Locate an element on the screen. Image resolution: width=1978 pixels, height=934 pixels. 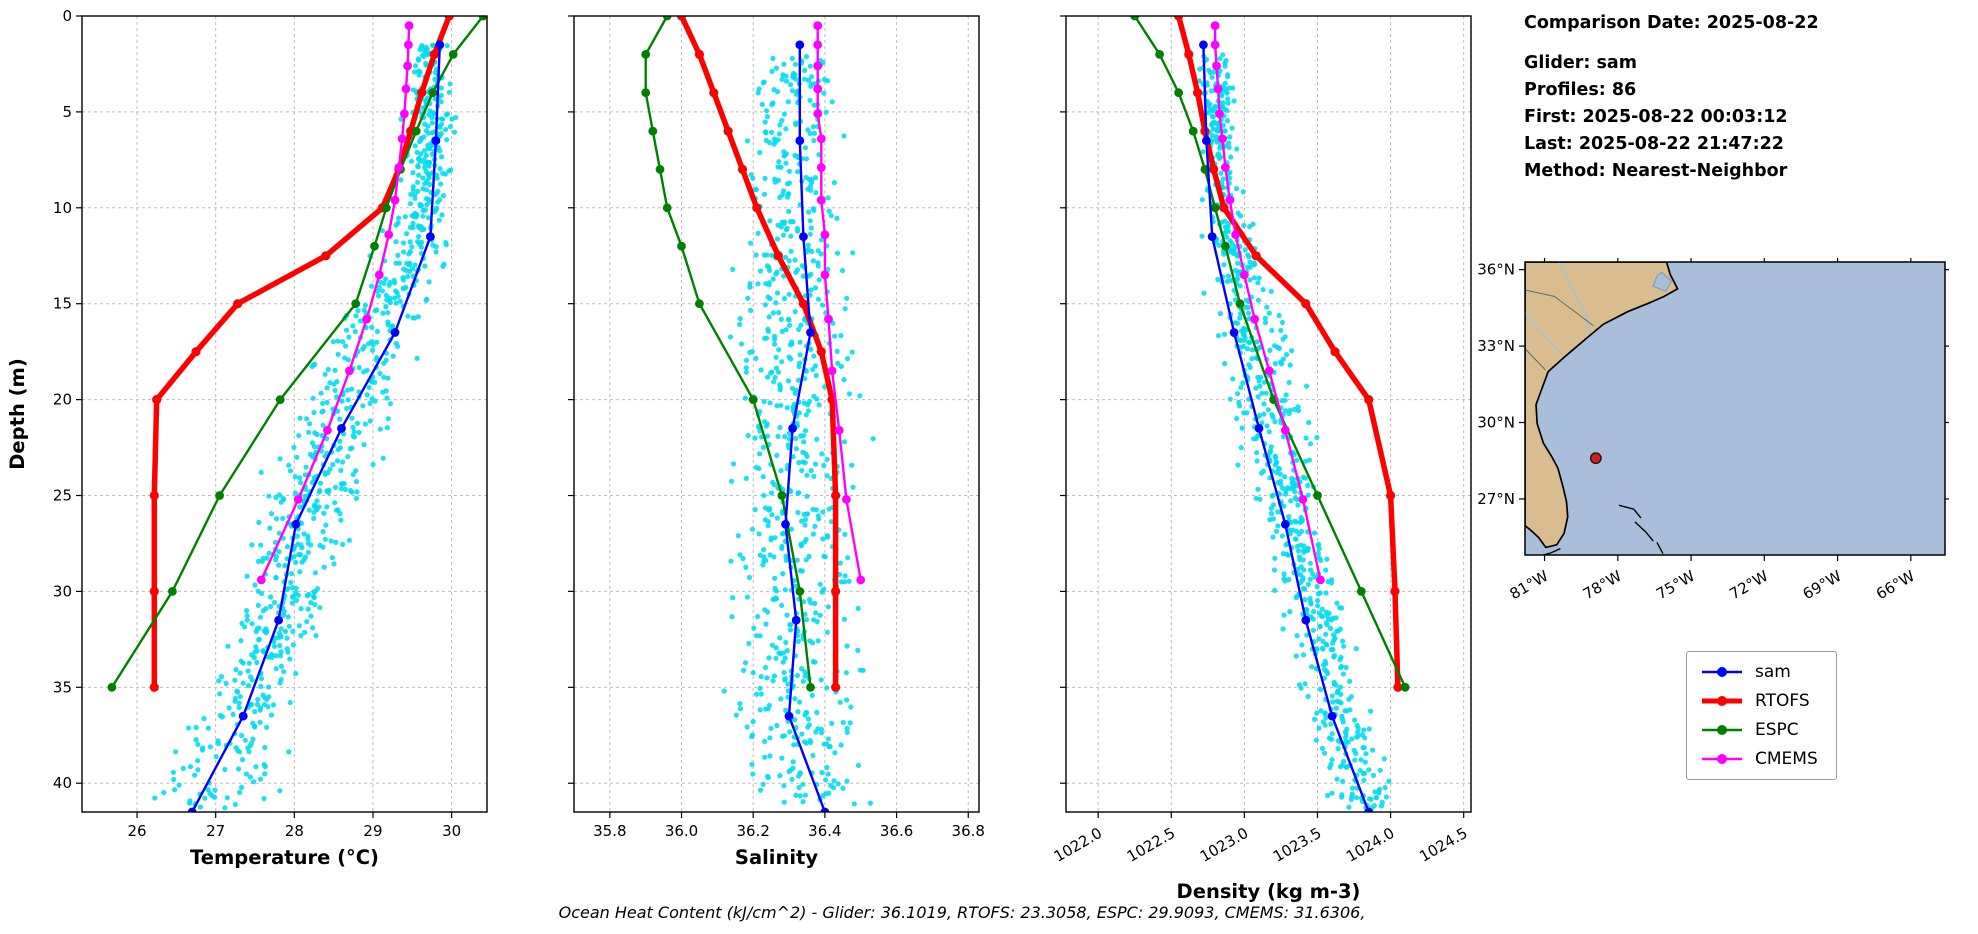
svg-text: 5 is located at coordinates (67, 112).